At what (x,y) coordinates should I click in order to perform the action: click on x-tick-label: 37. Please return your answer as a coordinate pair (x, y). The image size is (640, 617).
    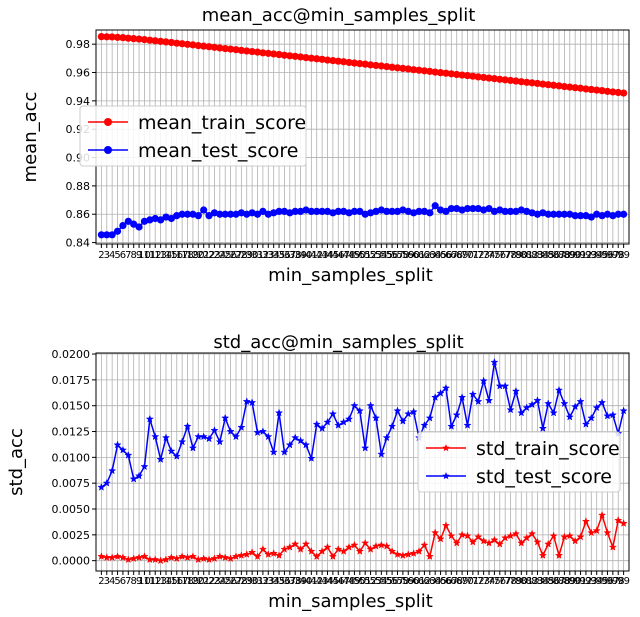
    Looking at the image, I should click on (289, 255).